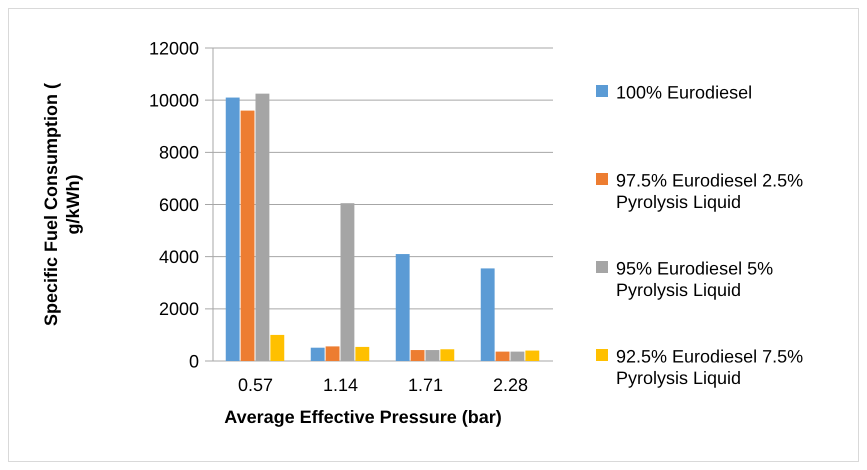 The image size is (867, 470). Describe the element at coordinates (178, 204) in the screenshot. I see `y-tick-label: 6000` at that location.